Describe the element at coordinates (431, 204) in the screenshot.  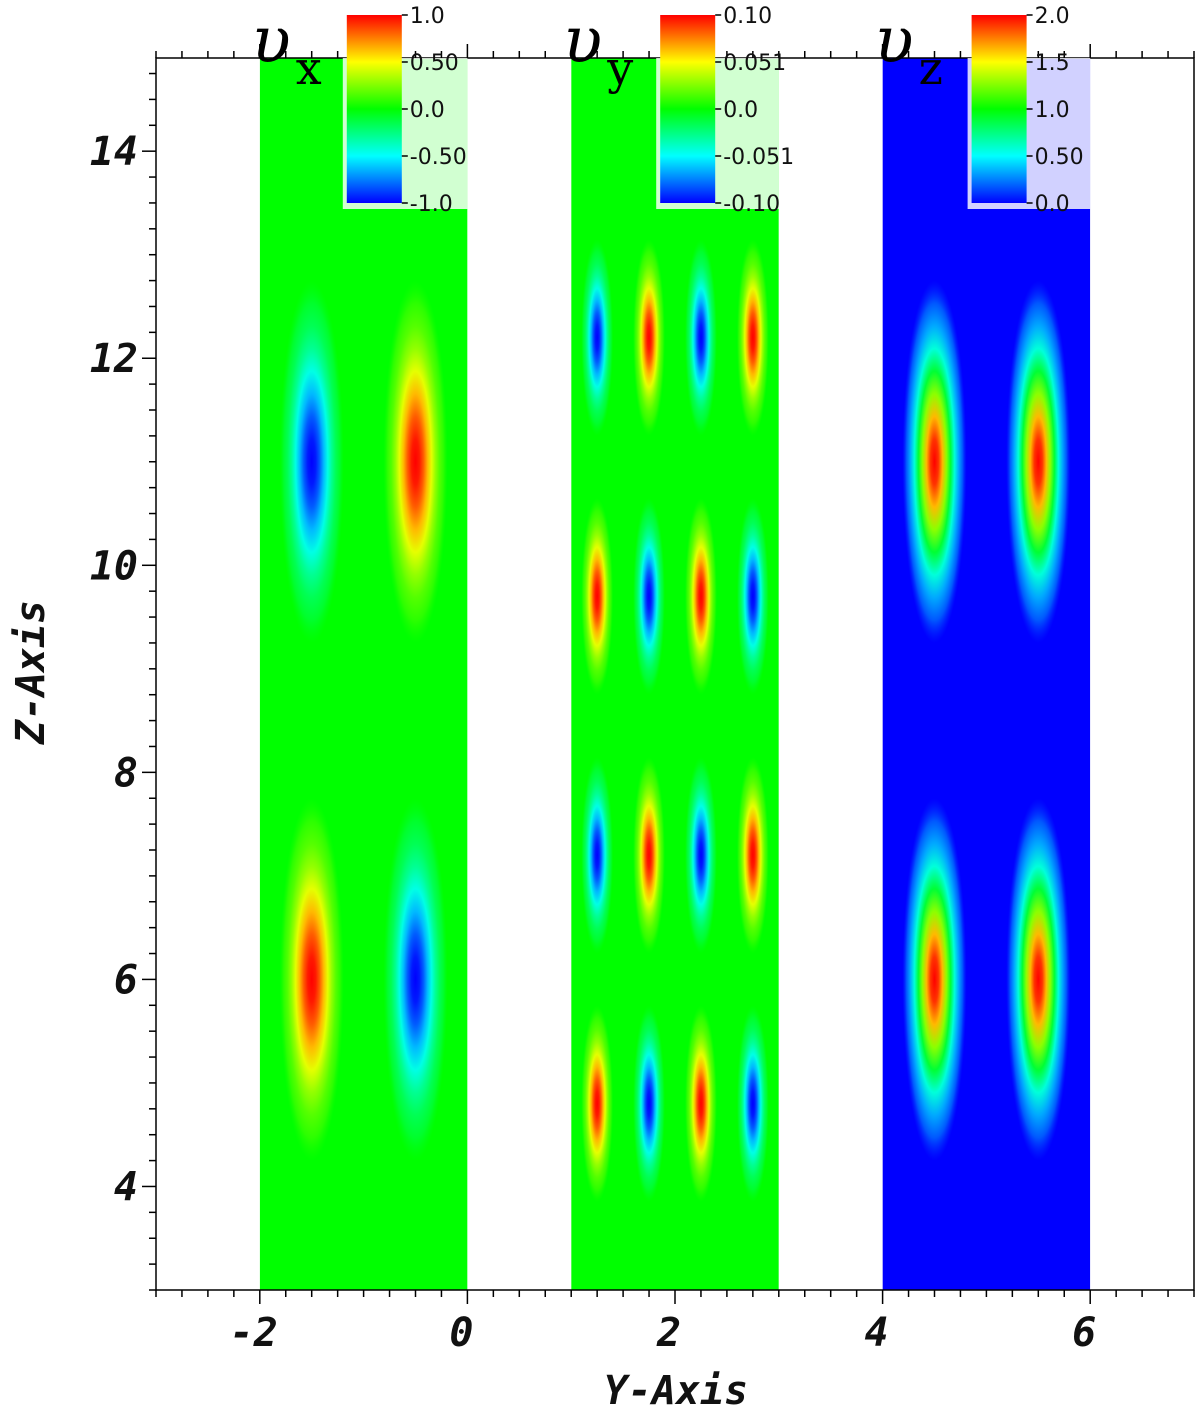
I see `colorbar-tick-label: -1.0` at that location.